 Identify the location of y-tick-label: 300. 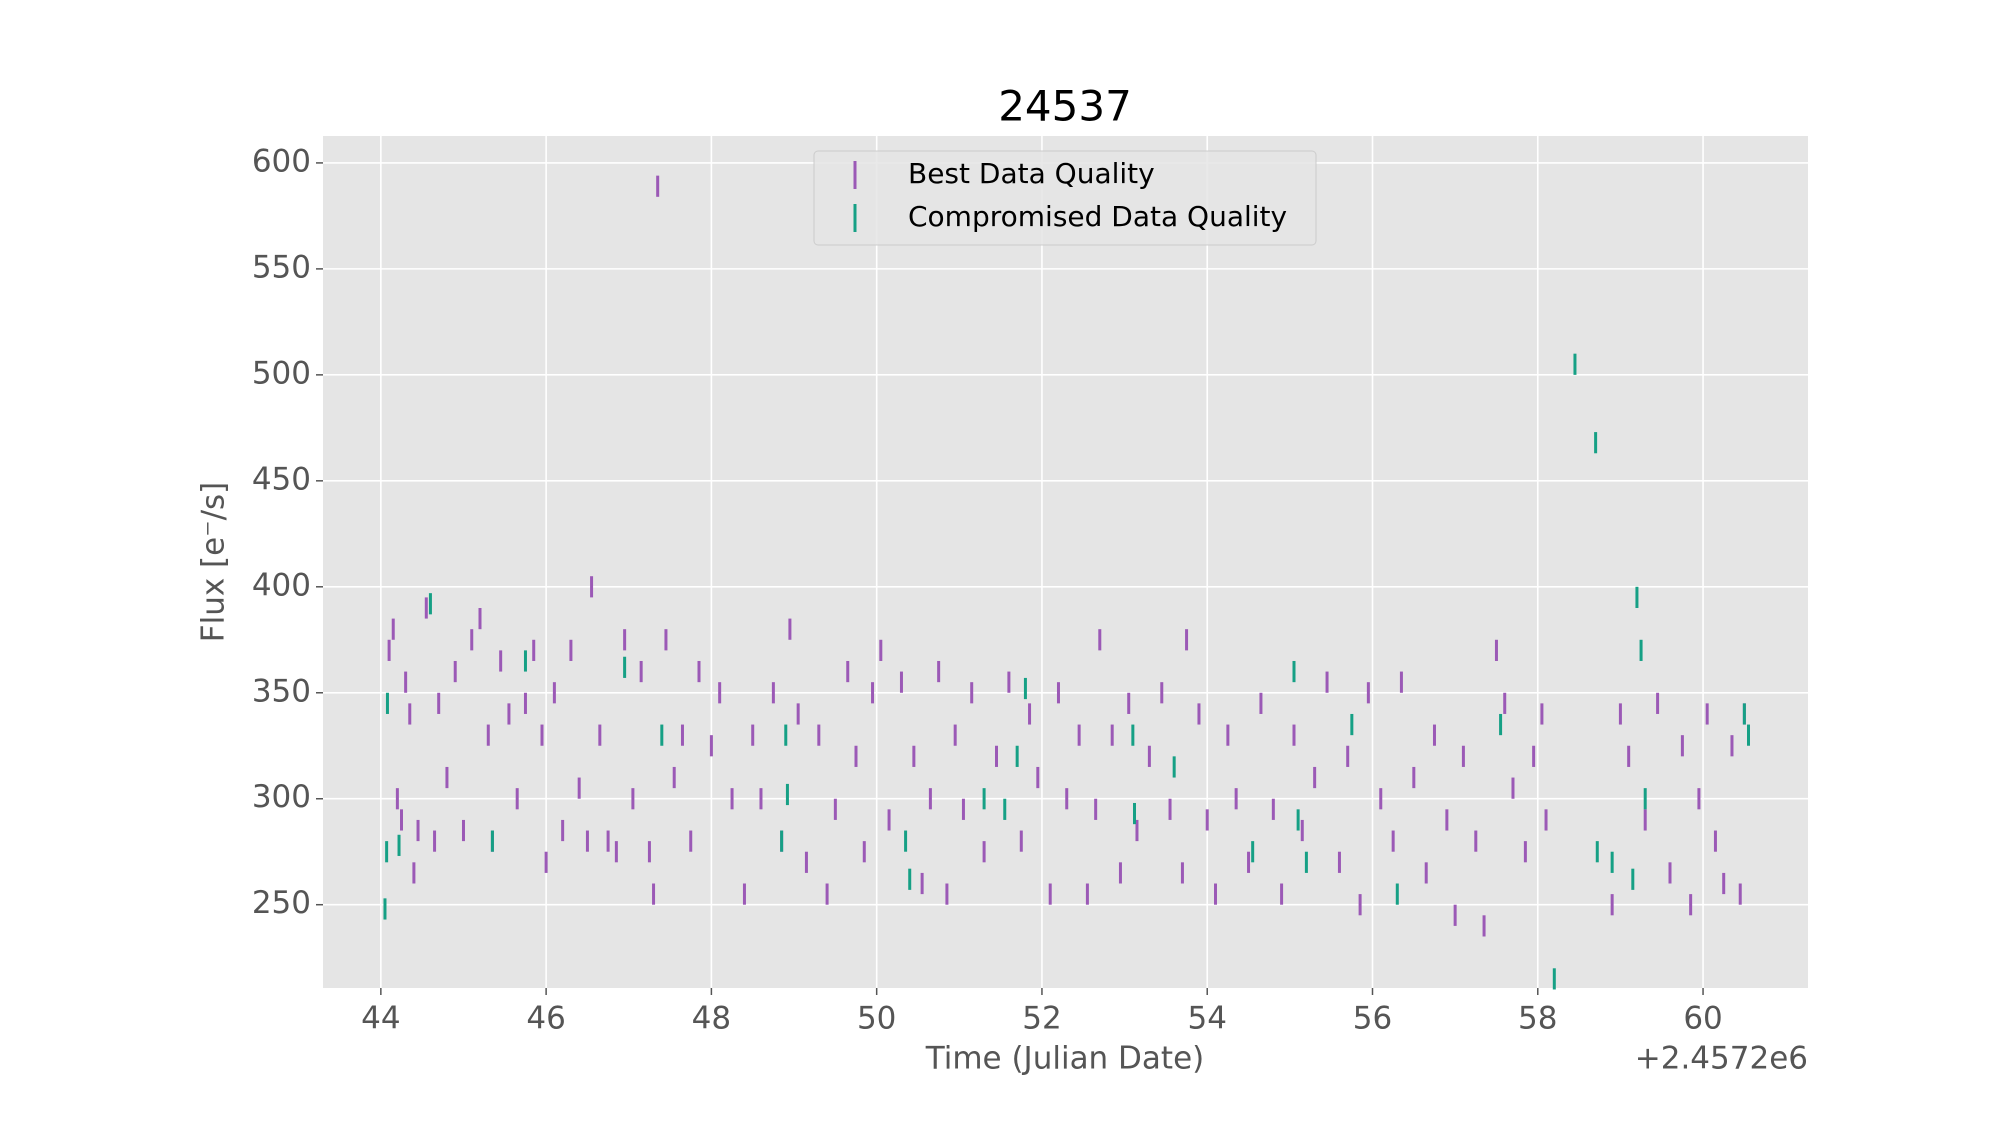
(281, 797).